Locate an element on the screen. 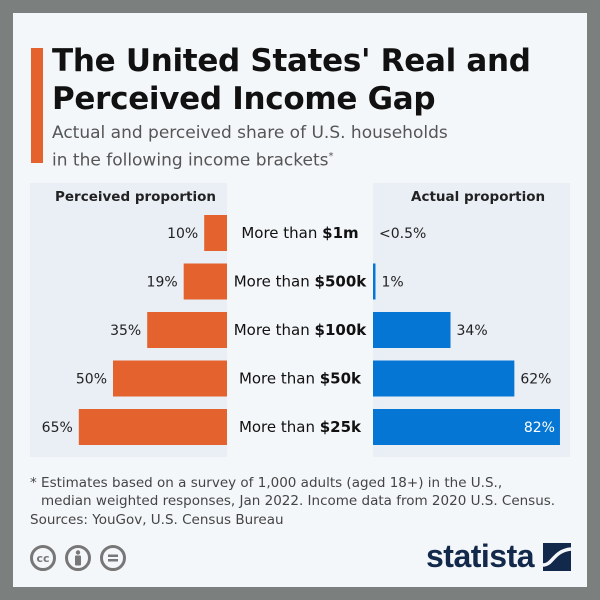 This screenshot has width=600, height=600. actual-value-label: 34% is located at coordinates (472, 331).